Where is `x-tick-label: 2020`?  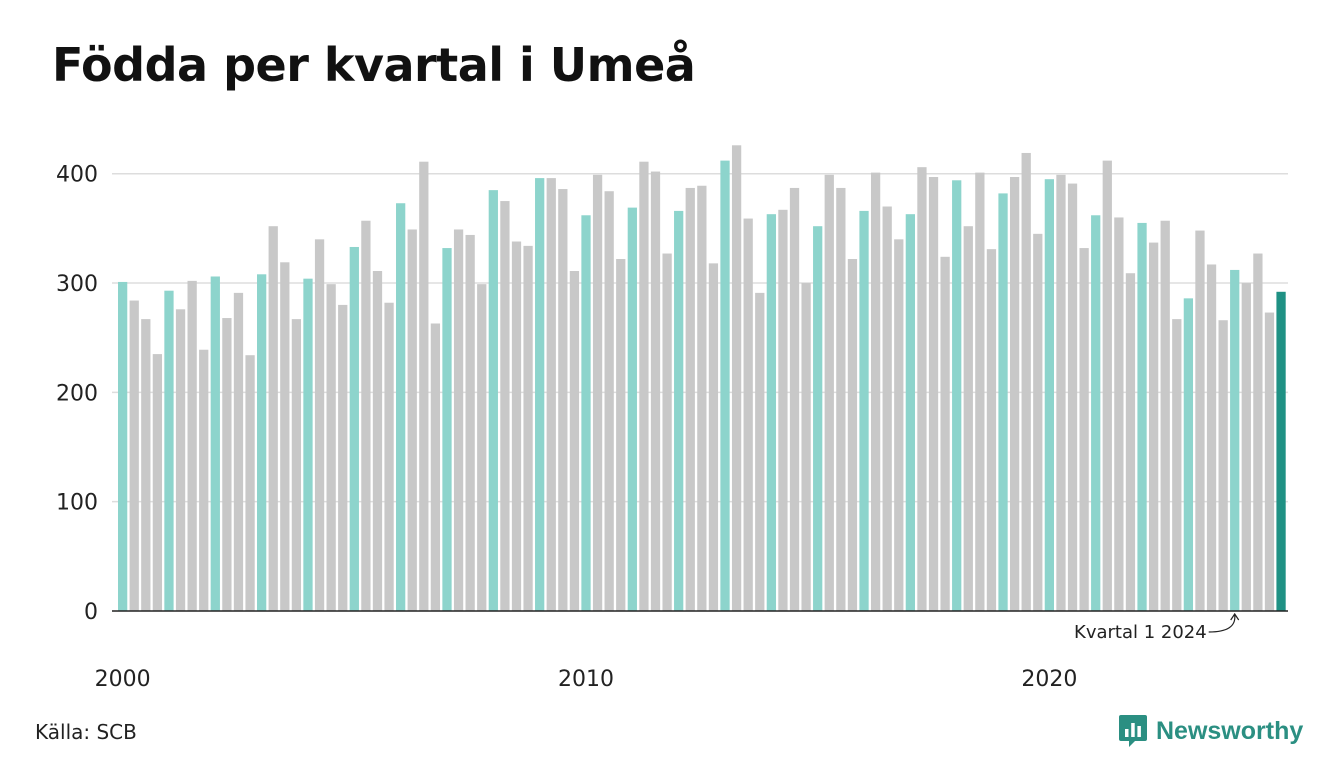
x-tick-label: 2020 is located at coordinates (1049, 679).